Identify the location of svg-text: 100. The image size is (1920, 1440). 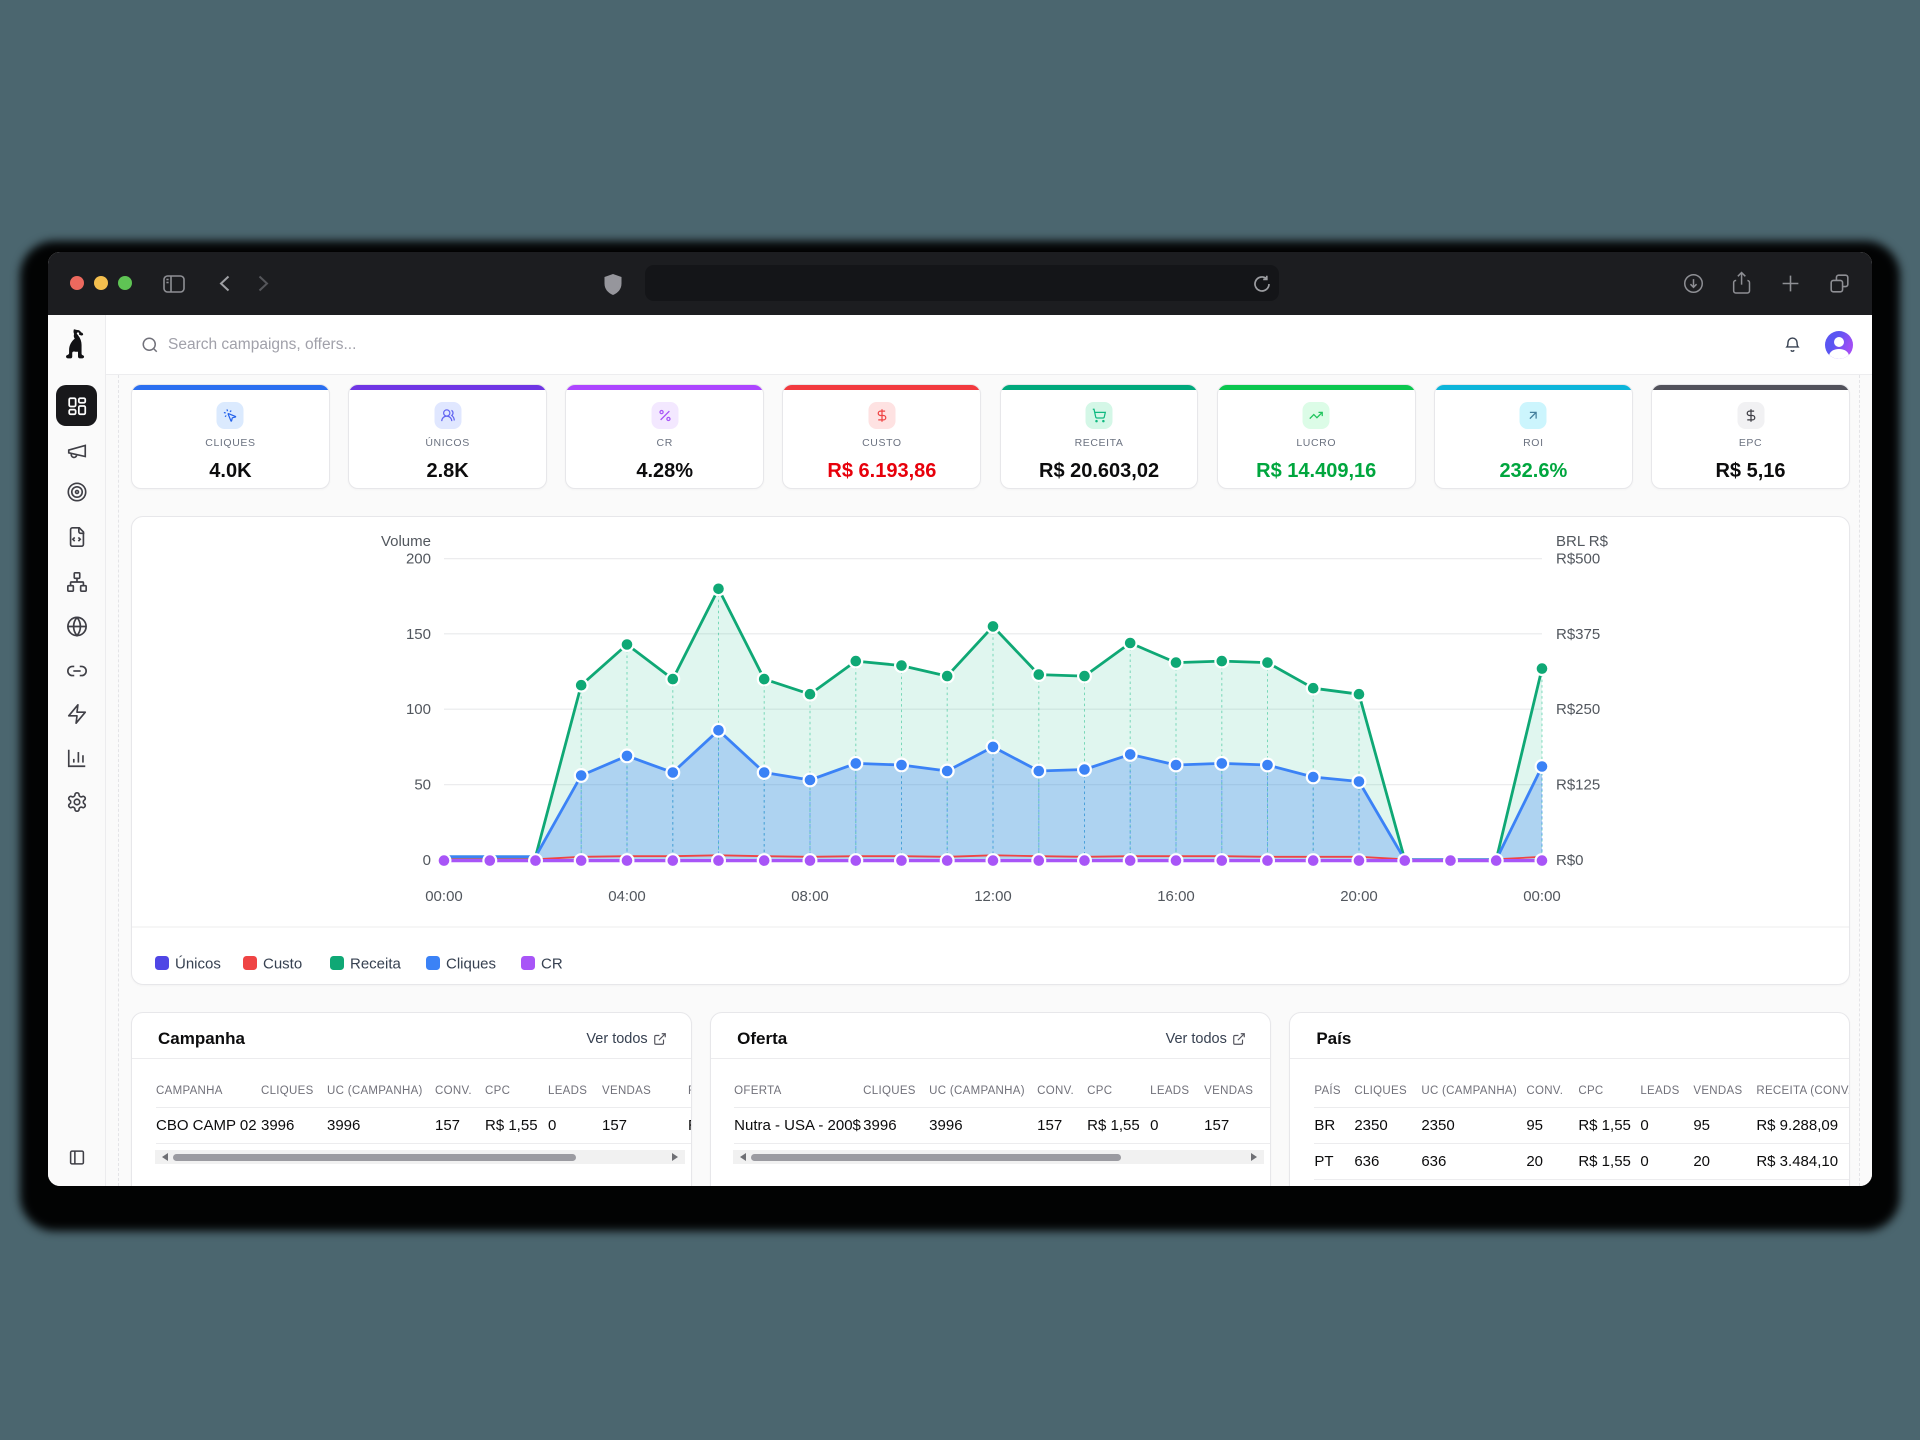
(418, 709).